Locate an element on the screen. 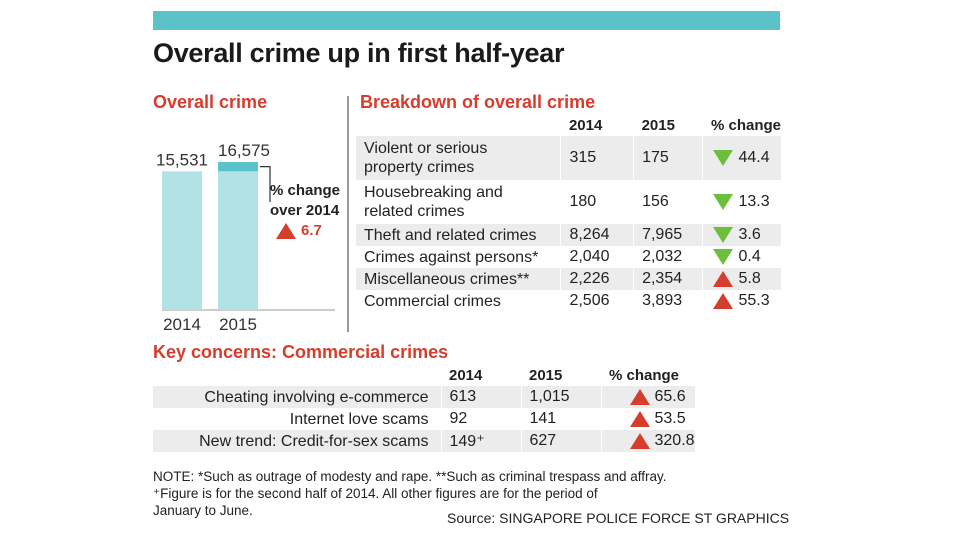  bar-value-label: 15,531 is located at coordinates (182, 159).